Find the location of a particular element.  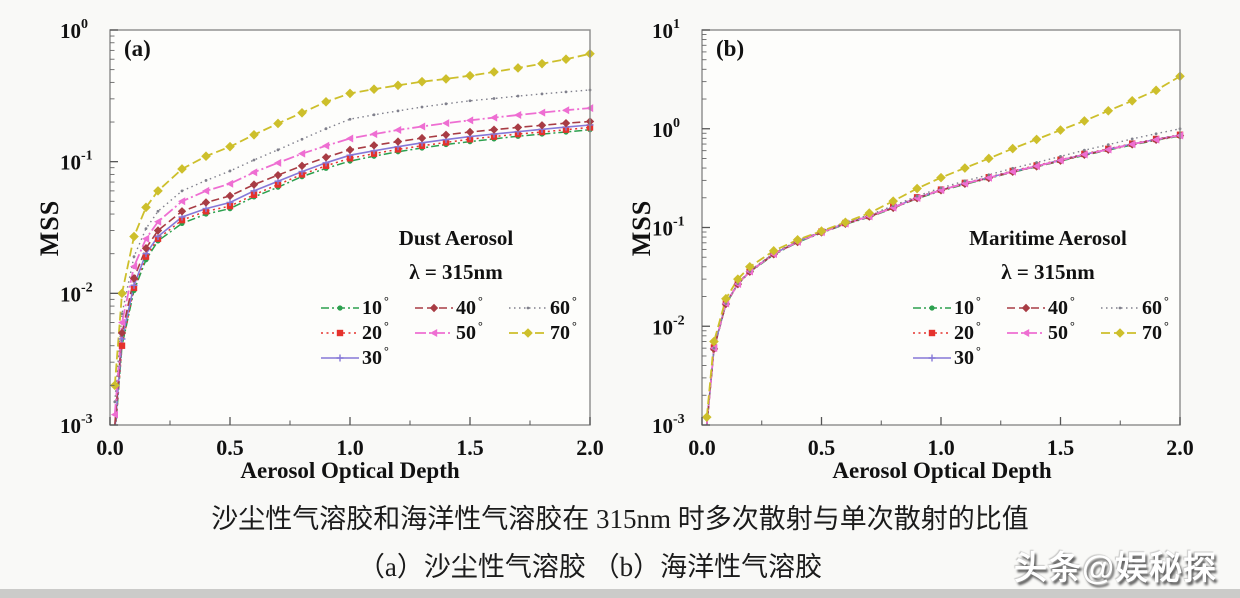

panel-b-label: (b) is located at coordinates (730, 48).